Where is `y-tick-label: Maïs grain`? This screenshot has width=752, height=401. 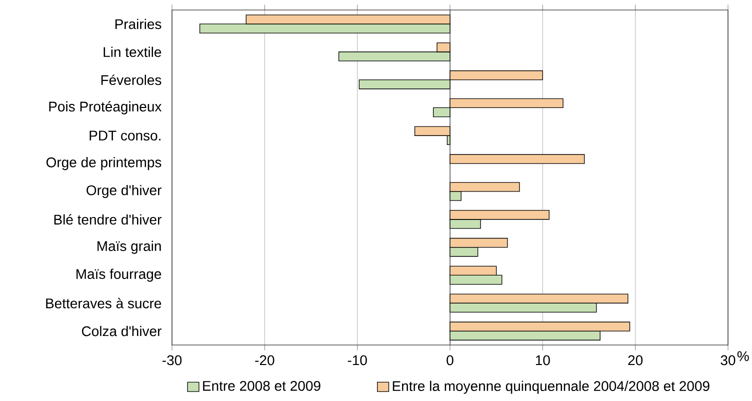
y-tick-label: Maïs grain is located at coordinates (129, 247).